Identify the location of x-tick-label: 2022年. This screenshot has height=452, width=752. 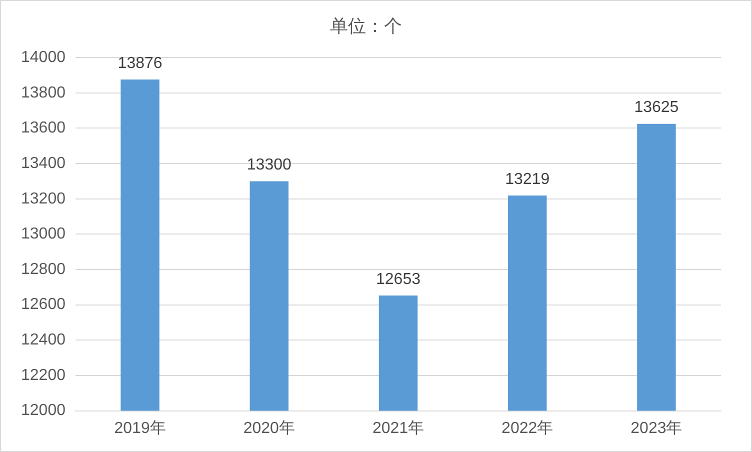
(528, 428).